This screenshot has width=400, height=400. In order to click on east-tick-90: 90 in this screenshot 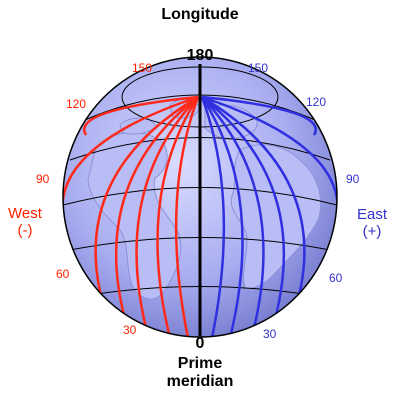, I will do `click(353, 179)`.